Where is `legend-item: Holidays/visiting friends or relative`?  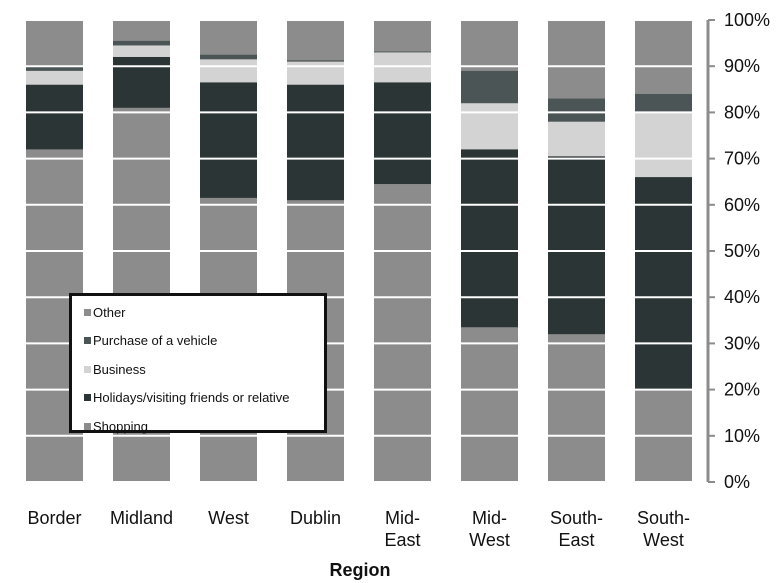 legend-item: Holidays/visiting friends or relative is located at coordinates (204, 398).